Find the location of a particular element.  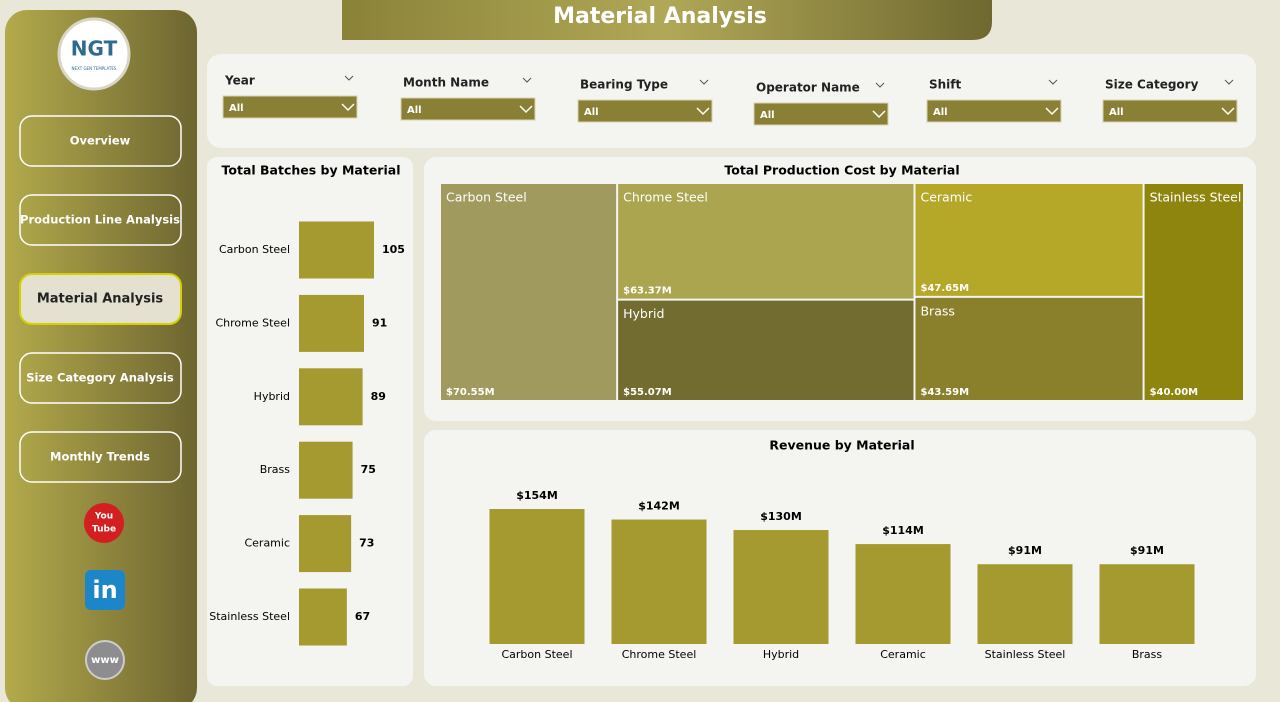

web-icon is located at coordinates (105, 660).